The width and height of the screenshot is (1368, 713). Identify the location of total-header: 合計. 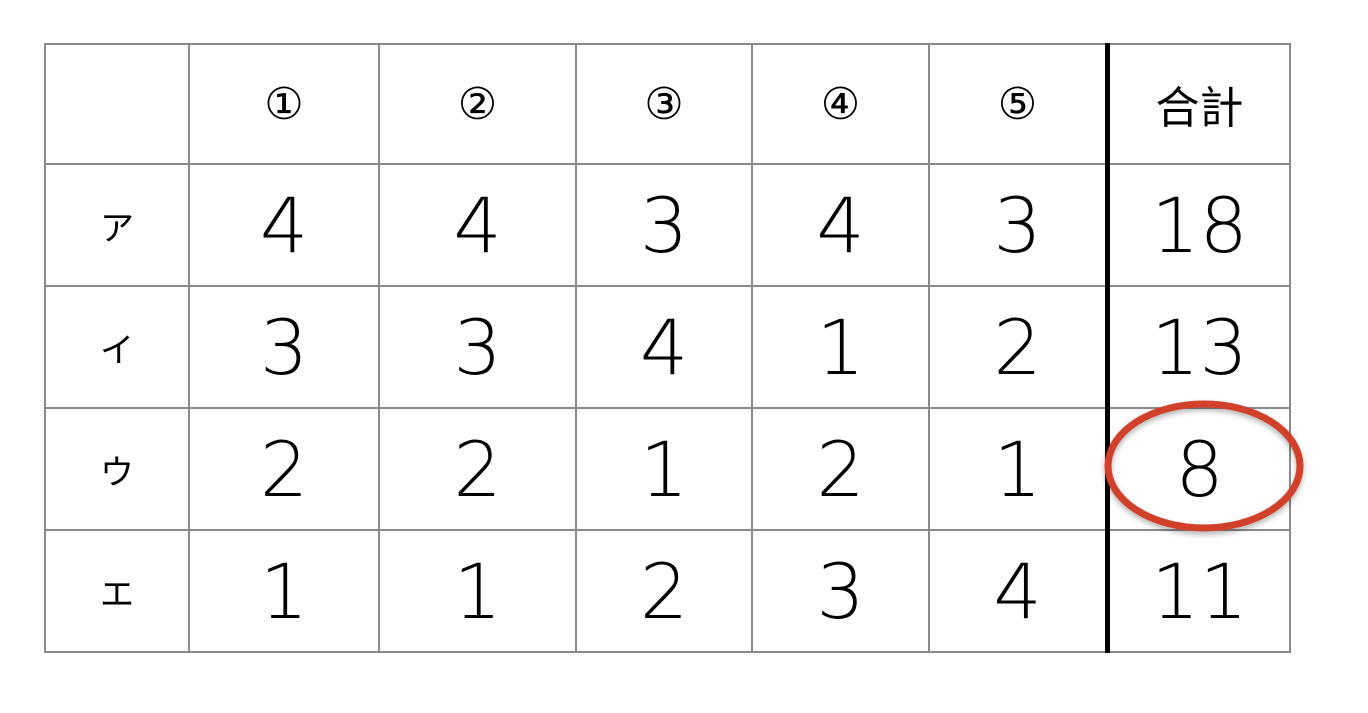
(1198, 104).